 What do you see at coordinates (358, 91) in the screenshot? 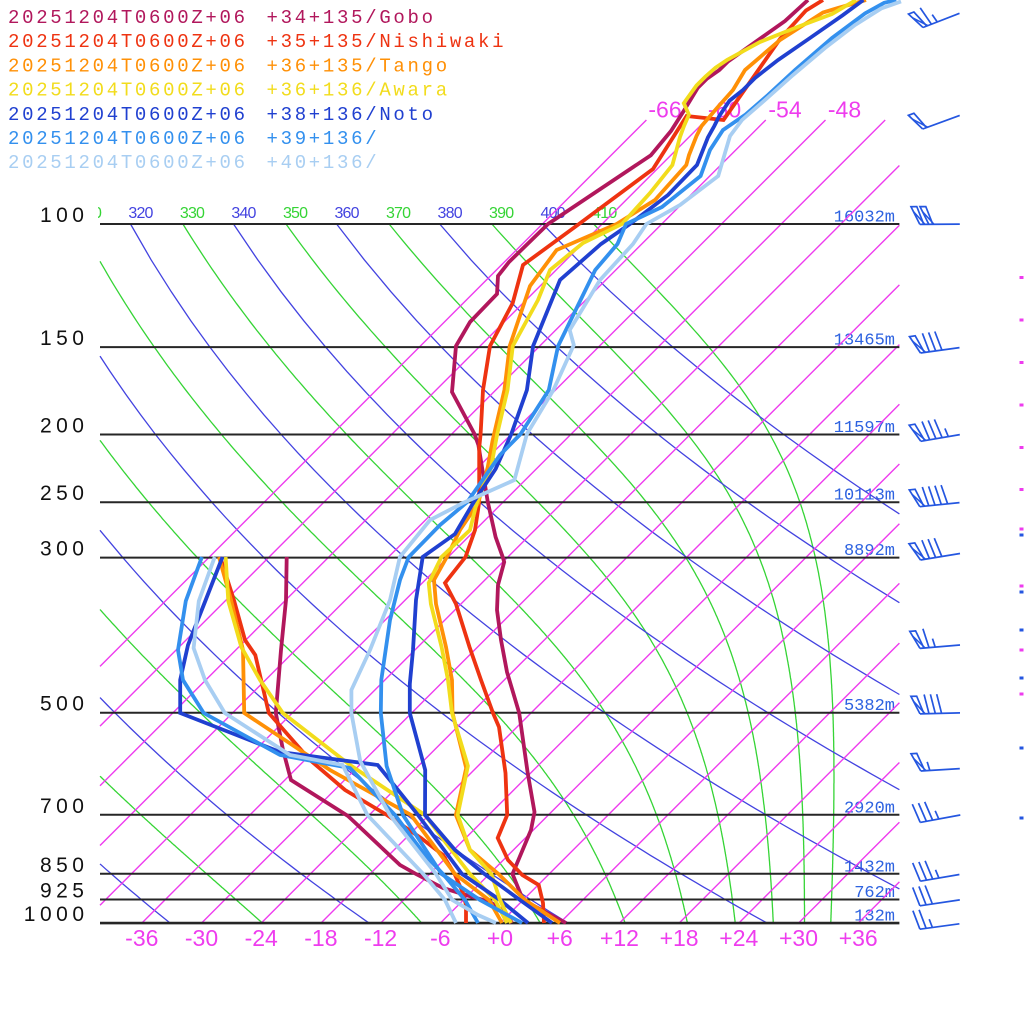
I see `svg-text: +36+136/Awara` at bounding box center [358, 91].